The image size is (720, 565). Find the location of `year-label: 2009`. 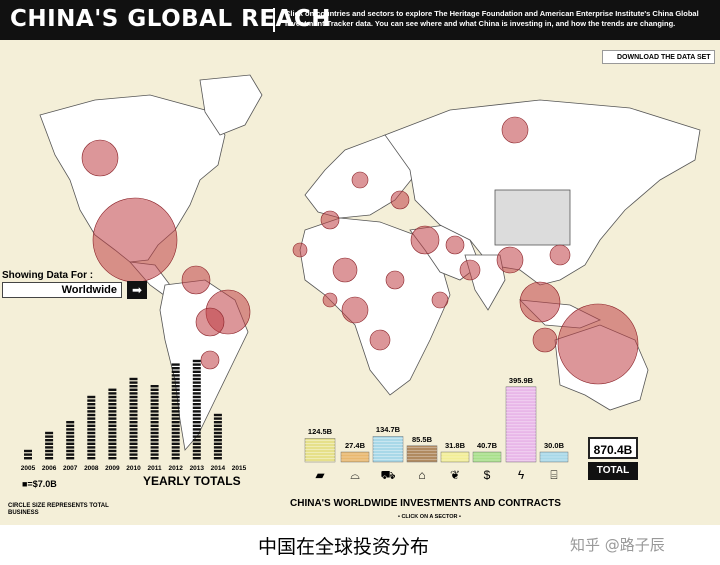

year-label: 2009 is located at coordinates (112, 468).